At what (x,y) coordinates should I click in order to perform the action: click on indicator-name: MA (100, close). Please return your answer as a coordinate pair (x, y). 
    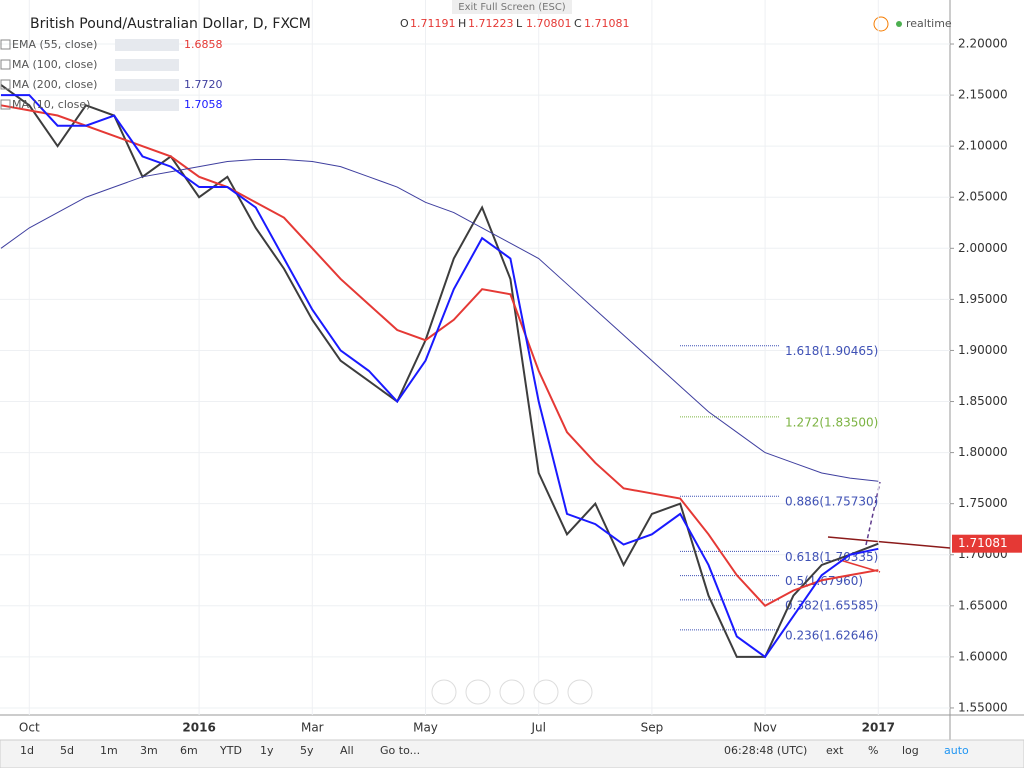
    Looking at the image, I should click on (54, 64).